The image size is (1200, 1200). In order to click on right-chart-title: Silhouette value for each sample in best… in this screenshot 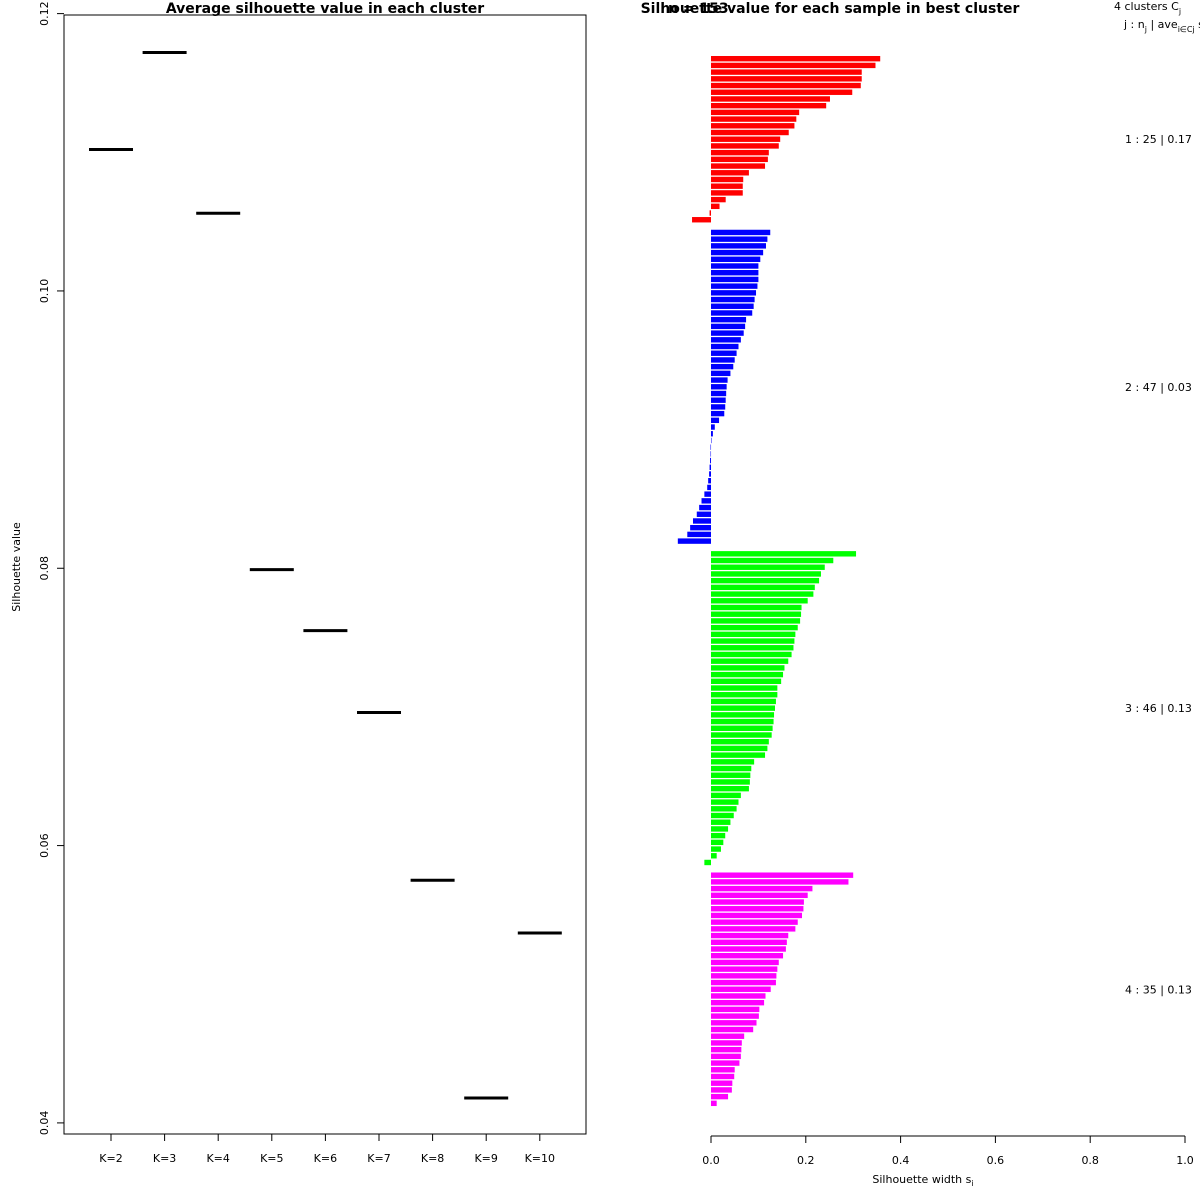, I will do `click(830, 9)`.